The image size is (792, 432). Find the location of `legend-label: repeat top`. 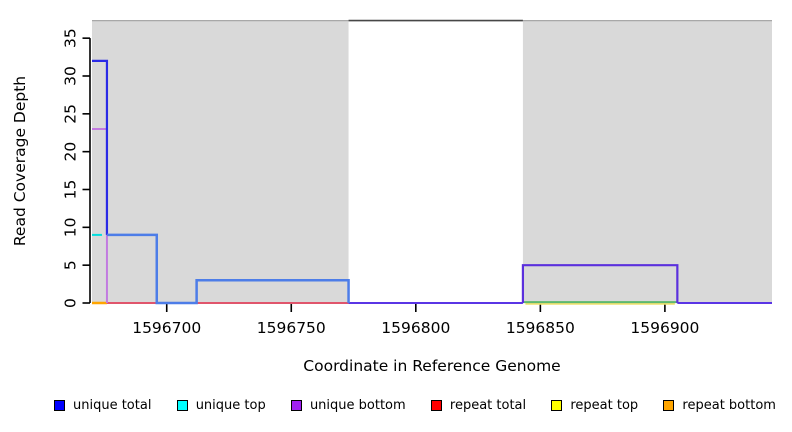

legend-label: repeat top is located at coordinates (604, 405).